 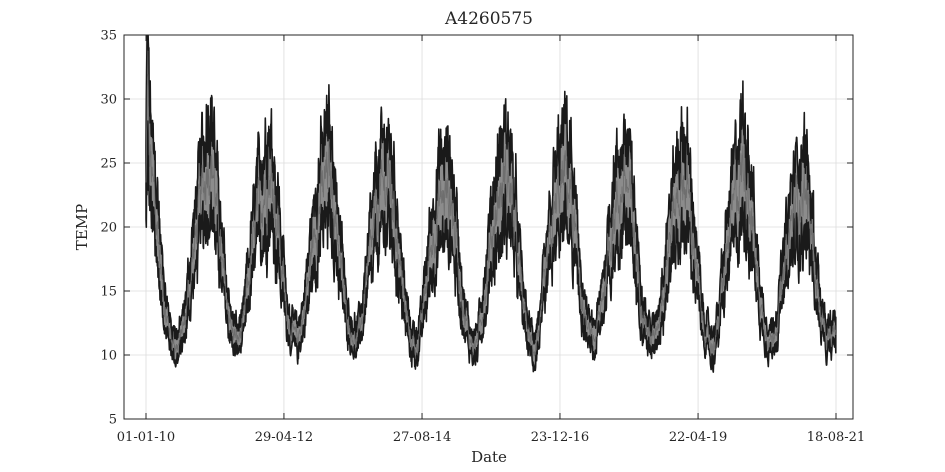 I want to click on y-tick-label: 15, so click(x=108, y=292).